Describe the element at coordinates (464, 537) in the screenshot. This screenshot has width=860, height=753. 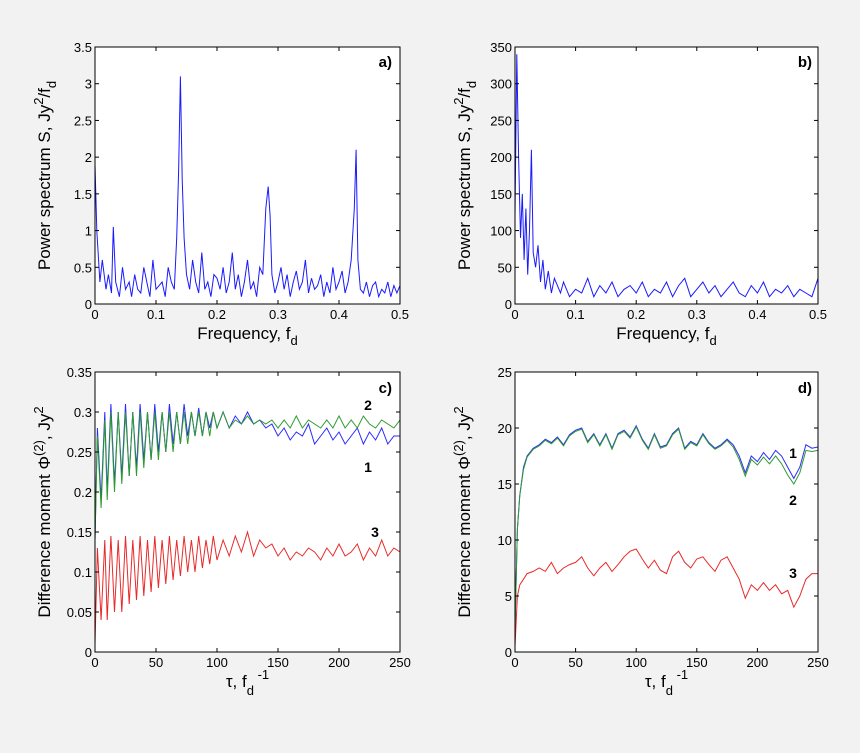
I see `y-axis-label-main: Difference moment Φ` at that location.